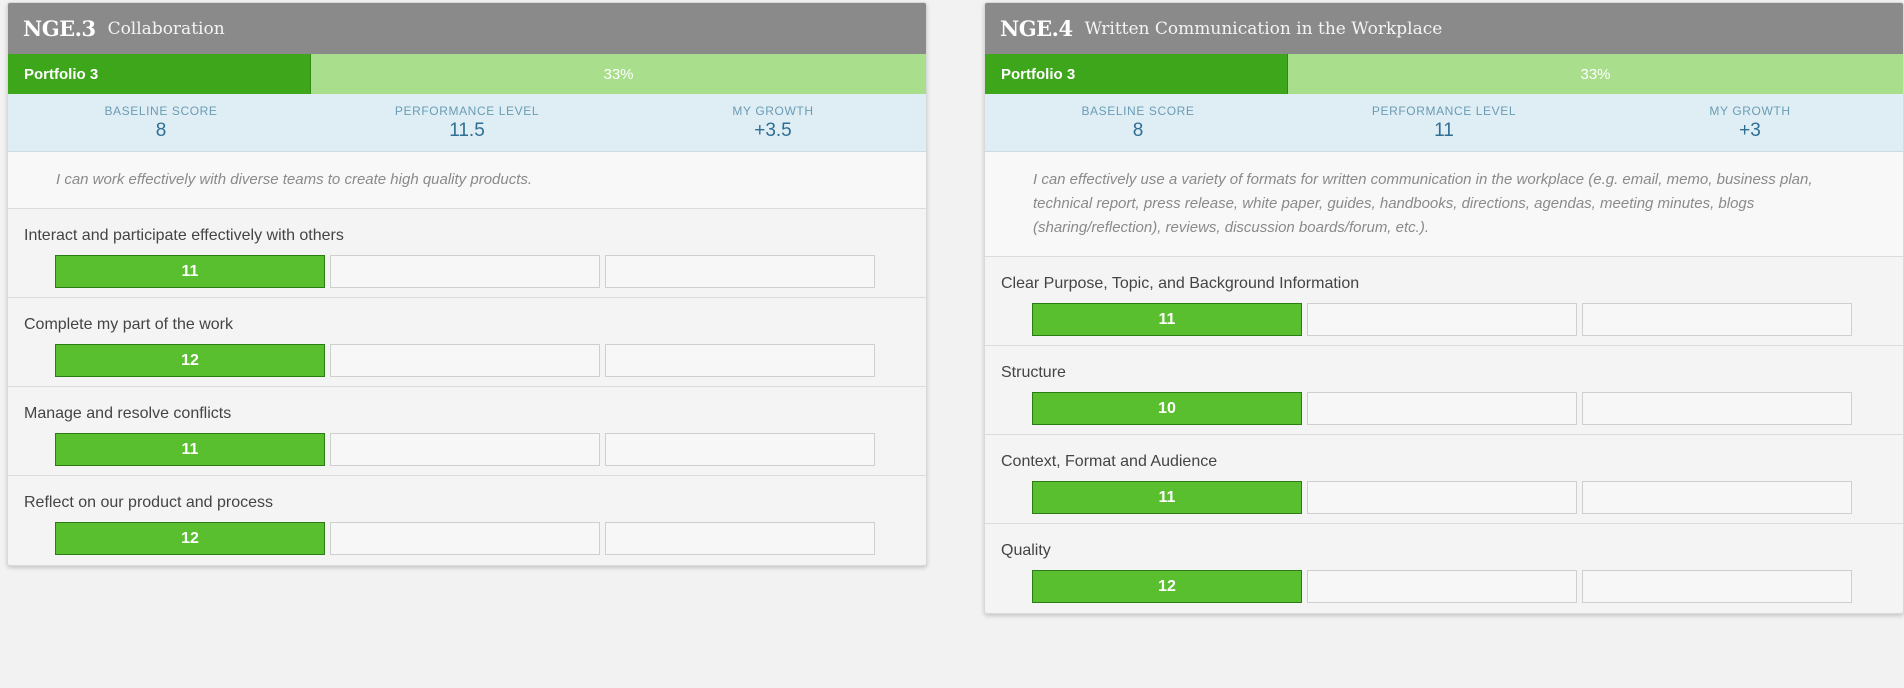 The image size is (1904, 688). What do you see at coordinates (128, 324) in the screenshot?
I see `skill-name: Complete my part of the work` at bounding box center [128, 324].